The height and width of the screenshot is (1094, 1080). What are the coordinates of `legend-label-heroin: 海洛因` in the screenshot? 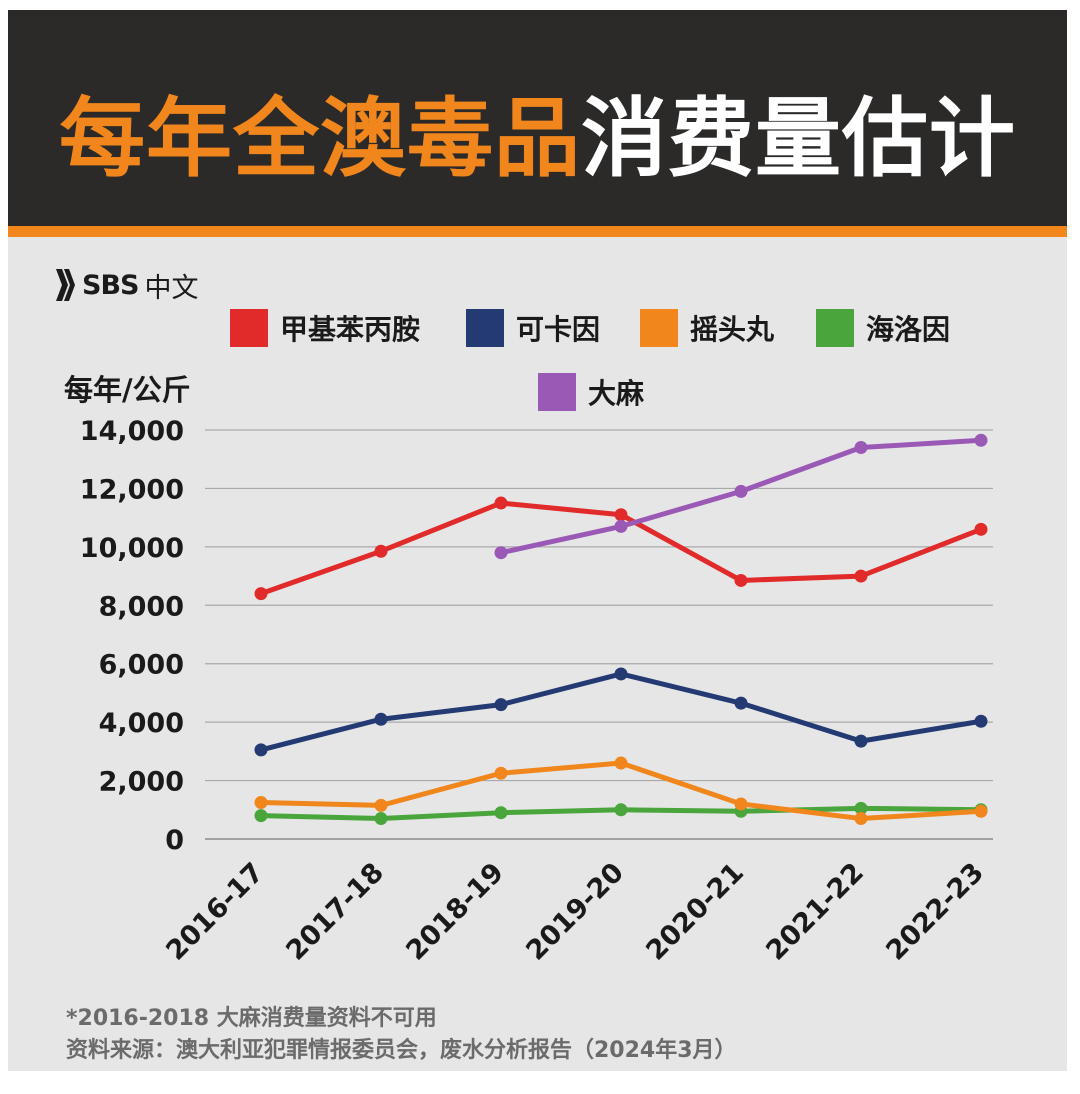 It's located at (908, 329).